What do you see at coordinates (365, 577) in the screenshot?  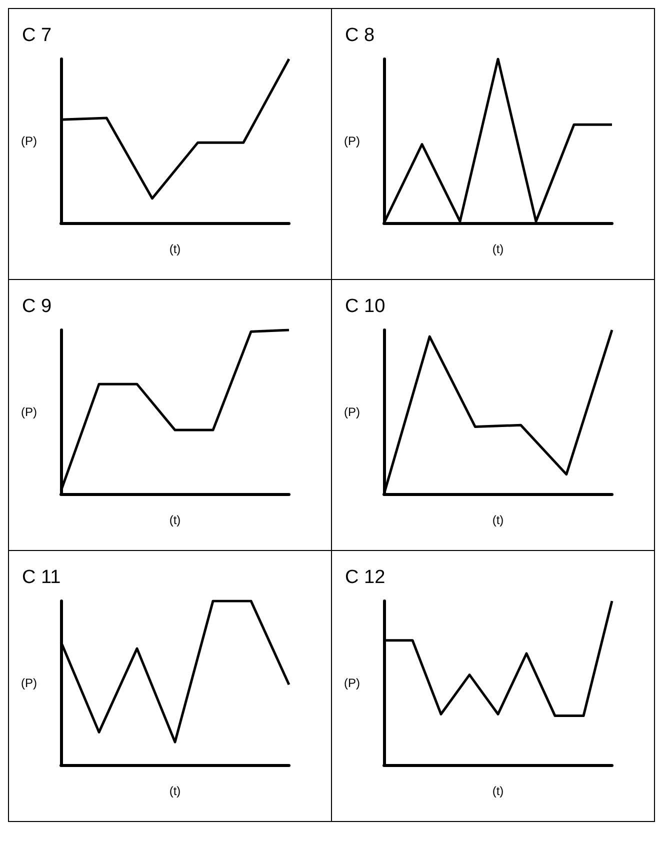 I see `chart-title: C 12` at bounding box center [365, 577].